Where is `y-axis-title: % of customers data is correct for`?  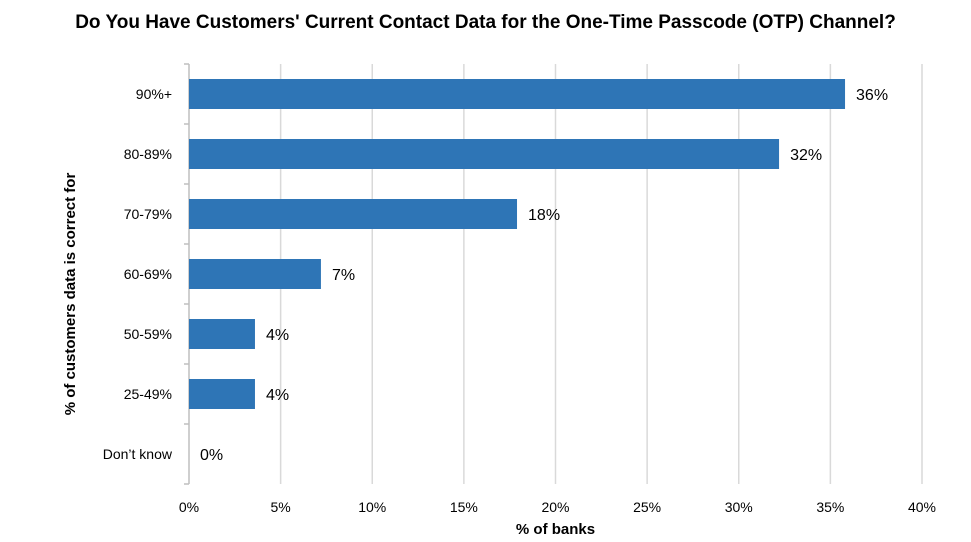 y-axis-title: % of customers data is correct for is located at coordinates (70, 294).